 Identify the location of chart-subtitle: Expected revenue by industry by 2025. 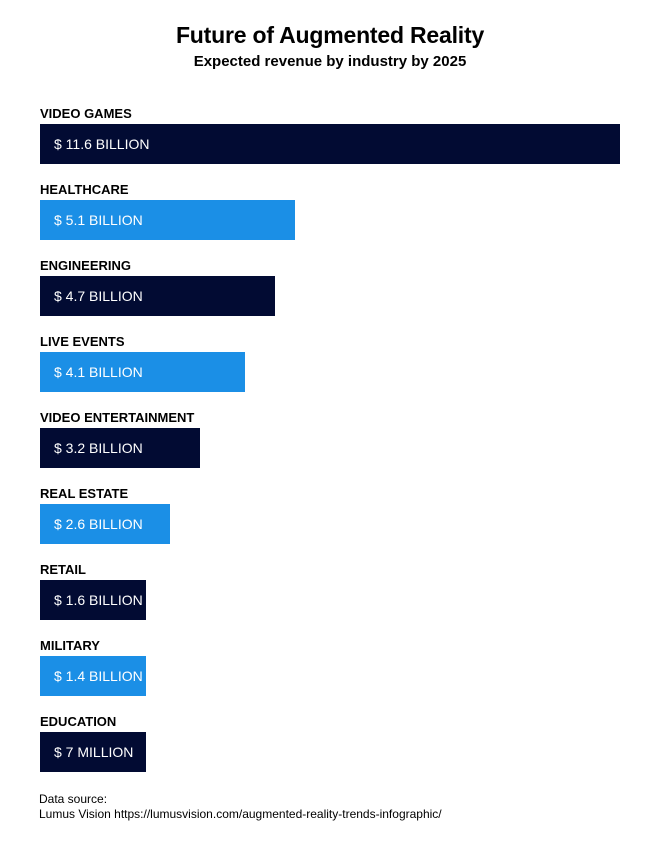
(330, 61).